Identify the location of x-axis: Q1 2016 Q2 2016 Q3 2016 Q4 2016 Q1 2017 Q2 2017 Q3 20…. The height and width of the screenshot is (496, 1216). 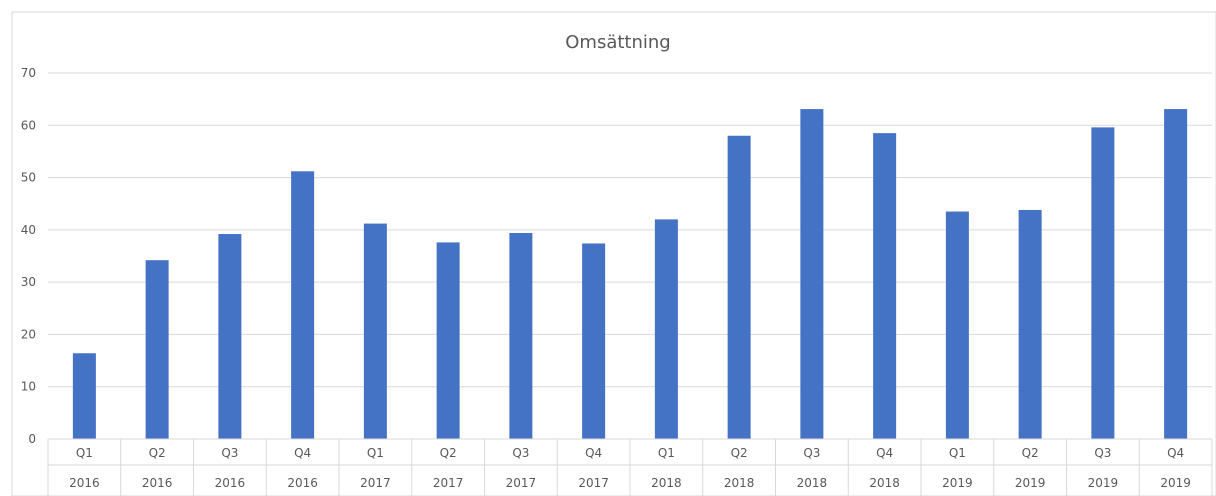
(630, 467).